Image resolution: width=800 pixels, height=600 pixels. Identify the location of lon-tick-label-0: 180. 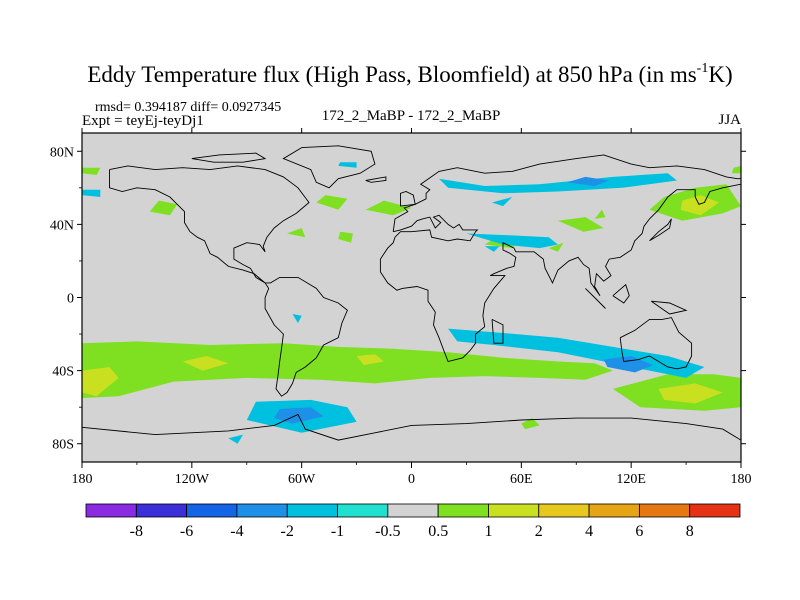
(82, 479).